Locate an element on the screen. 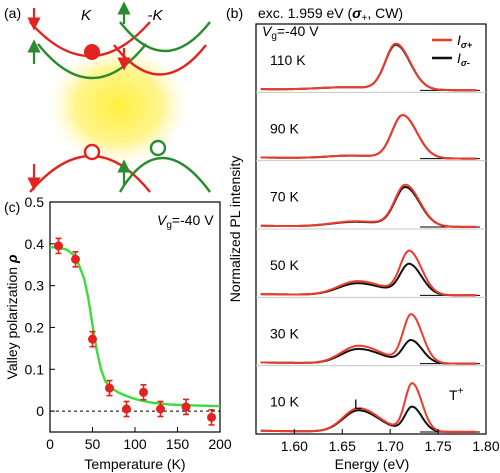 The image size is (500, 473). spectrum-row: 110 K is located at coordinates (371, 67).